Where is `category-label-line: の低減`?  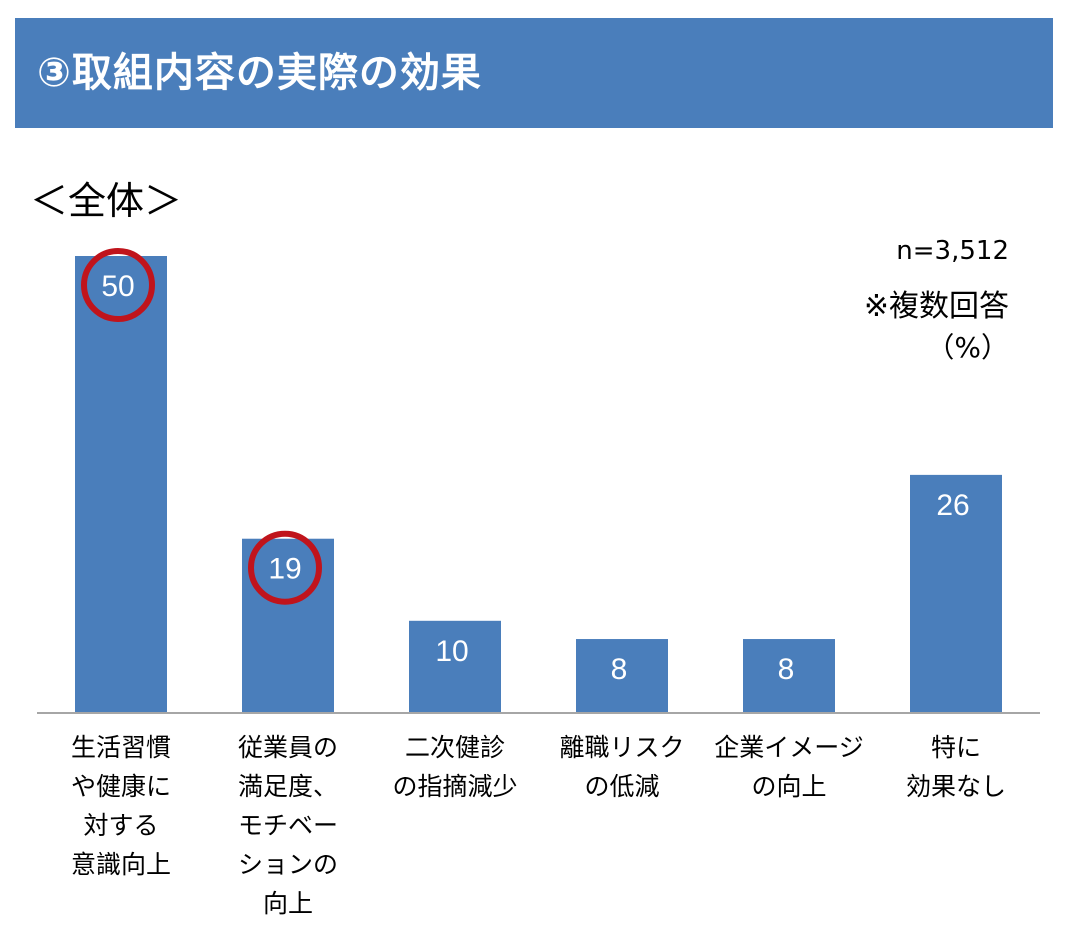
category-label-line: の低減 is located at coordinates (622, 786).